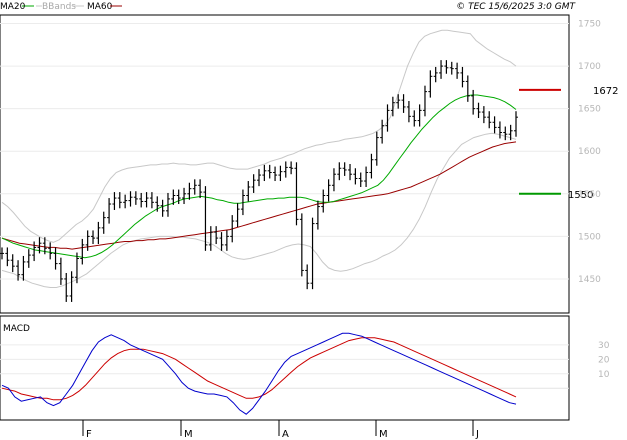 This screenshot has width=627, height=440. Describe the element at coordinates (89, 434) in the screenshot. I see `x-tick-label: F` at that location.